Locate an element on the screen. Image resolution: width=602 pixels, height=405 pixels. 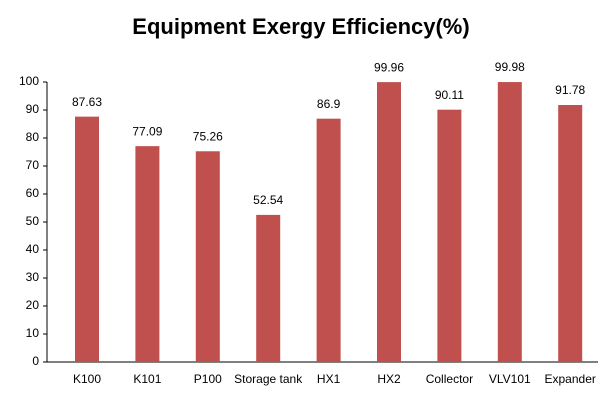
data-label: 91.78 is located at coordinates (570, 90).